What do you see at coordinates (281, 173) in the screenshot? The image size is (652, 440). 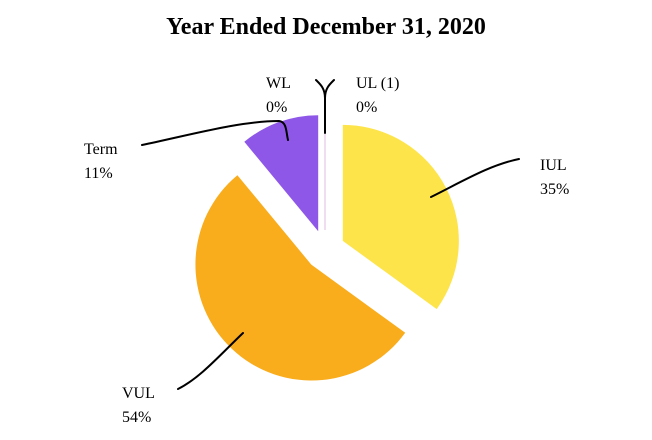 I see `pie-slice-term` at bounding box center [281, 173].